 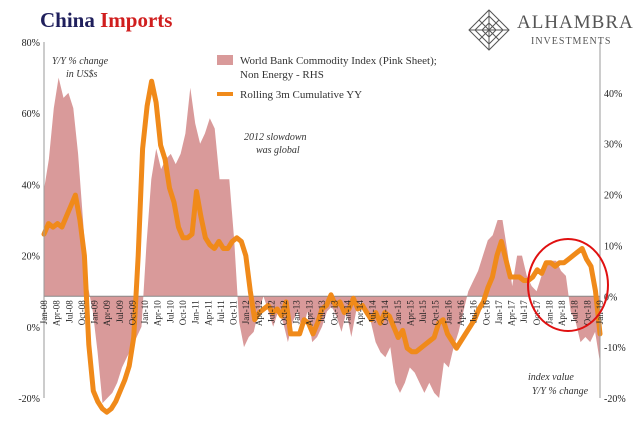 What do you see at coordinates (560, 391) in the screenshot?
I see `bottom-note-2: Y/Y % change` at bounding box center [560, 391].